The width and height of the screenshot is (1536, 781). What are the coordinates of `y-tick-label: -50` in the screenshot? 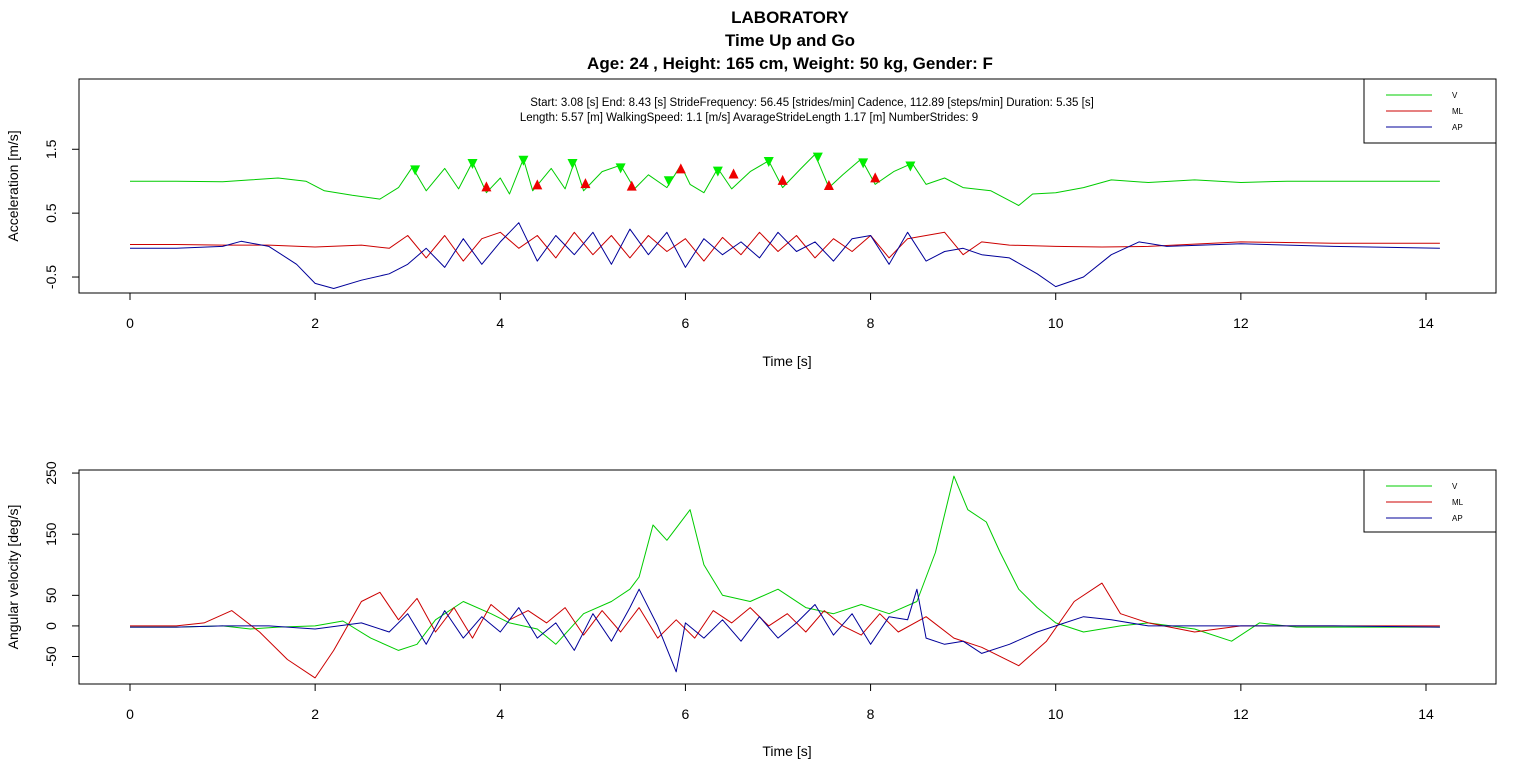 It's located at (51, 656).